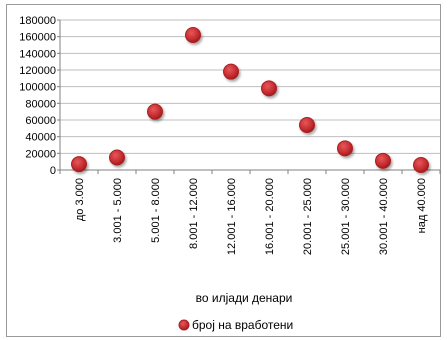 The width and height of the screenshot is (448, 340). What do you see at coordinates (37, 54) in the screenshot?
I see `y-tick-label: 140000` at bounding box center [37, 54].